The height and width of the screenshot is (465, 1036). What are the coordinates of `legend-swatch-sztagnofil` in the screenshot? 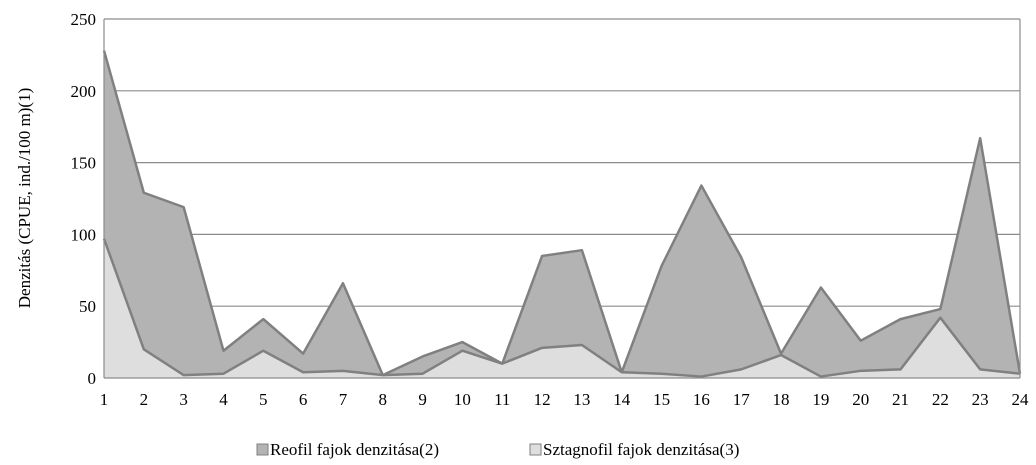 It's located at (535, 449).